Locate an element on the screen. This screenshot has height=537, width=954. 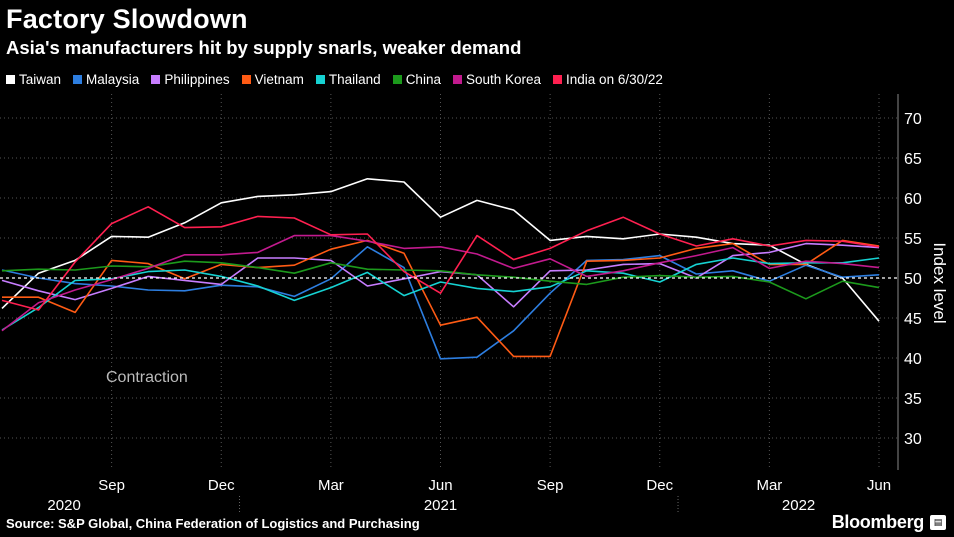
legend-item-china: China is located at coordinates (416, 79).